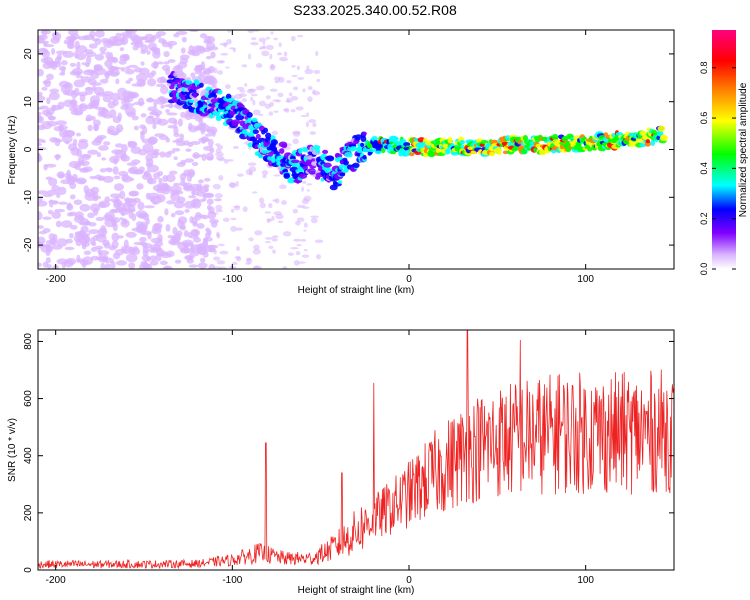  Describe the element at coordinates (28, 244) in the screenshot. I see `y-tick-label: -20` at that location.